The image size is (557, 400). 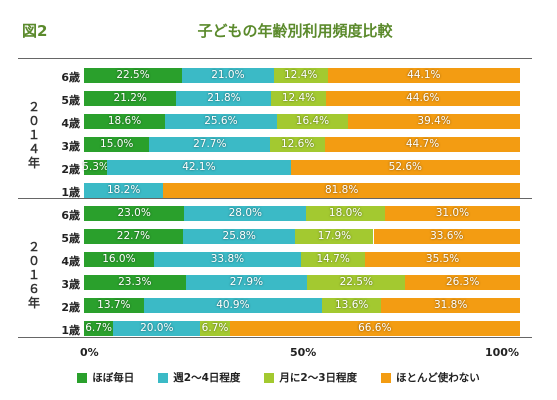 I want to click on data-label: 5.3%, so click(x=95, y=167).